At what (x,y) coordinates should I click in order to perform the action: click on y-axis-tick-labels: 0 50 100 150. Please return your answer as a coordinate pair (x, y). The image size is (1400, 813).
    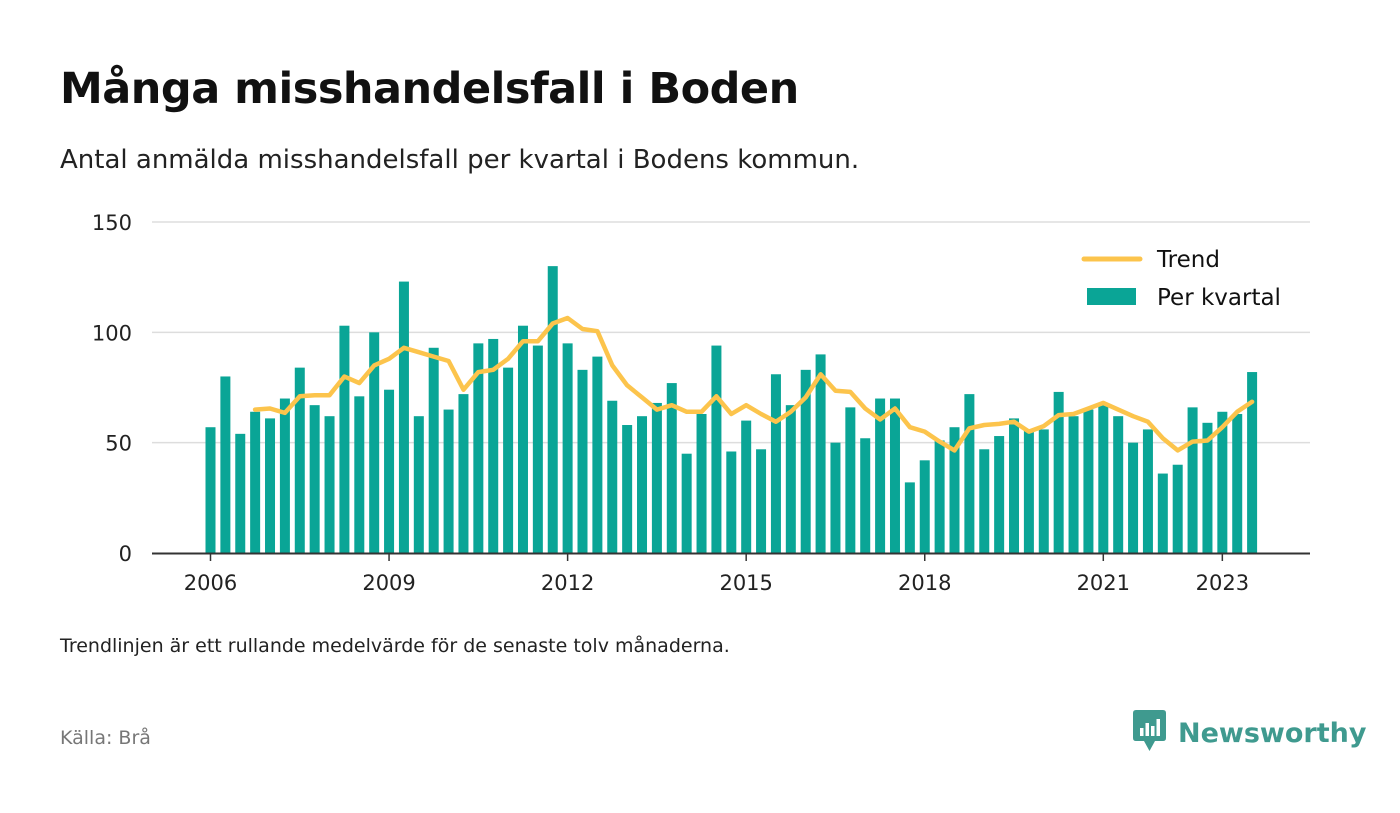
    Looking at the image, I should click on (112, 388).